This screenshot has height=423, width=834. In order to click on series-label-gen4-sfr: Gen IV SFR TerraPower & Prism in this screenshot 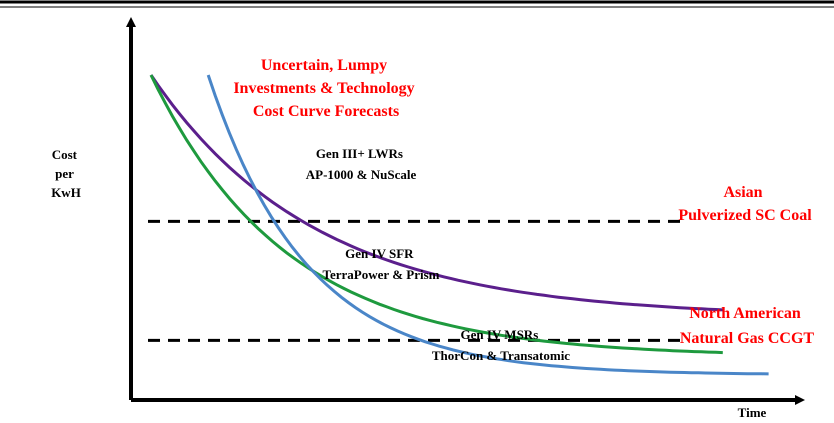, I will do `click(381, 264)`.